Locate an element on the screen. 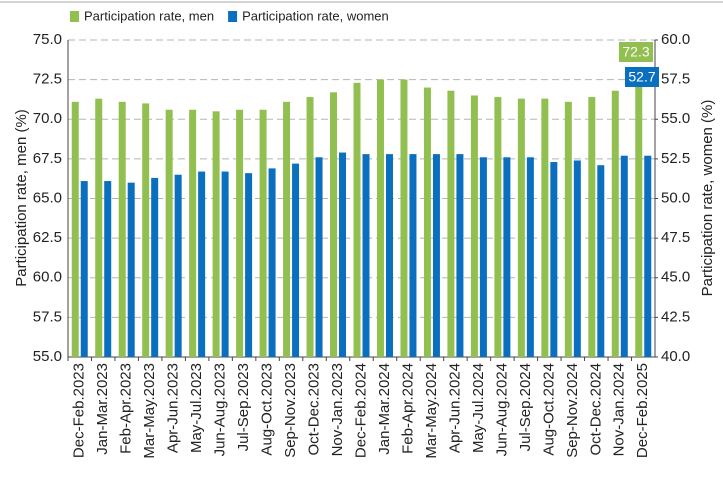  y-tick-label: 75.0 is located at coordinates (47, 39).